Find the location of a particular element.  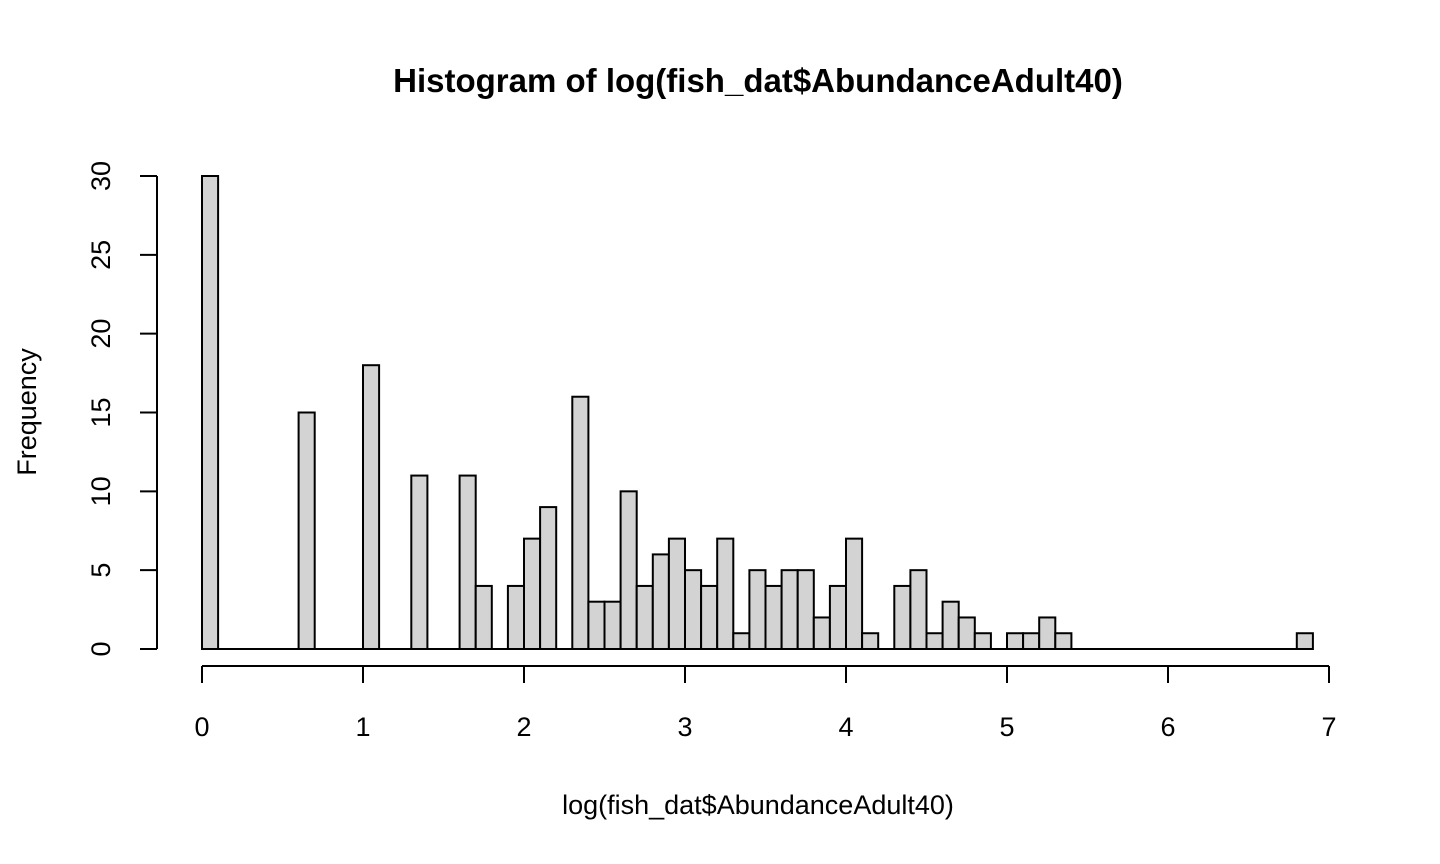

x-axis: 0 1 2 3 4 5 6 7 is located at coordinates (765, 703).